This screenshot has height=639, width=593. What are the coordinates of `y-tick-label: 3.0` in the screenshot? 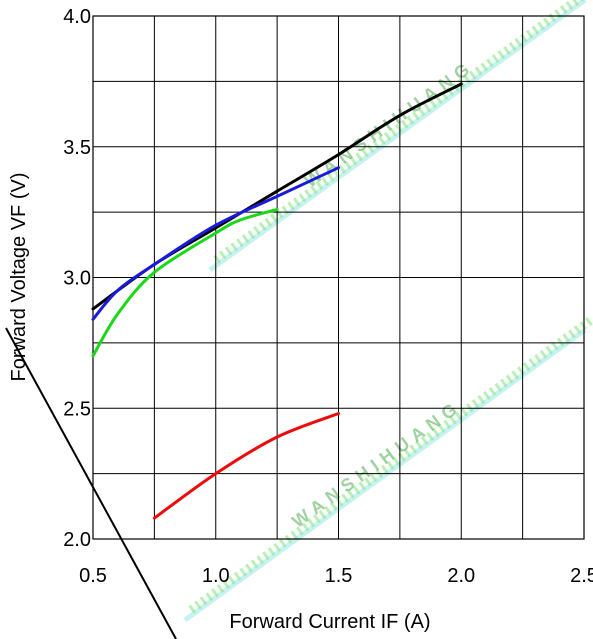 It's located at (77, 279).